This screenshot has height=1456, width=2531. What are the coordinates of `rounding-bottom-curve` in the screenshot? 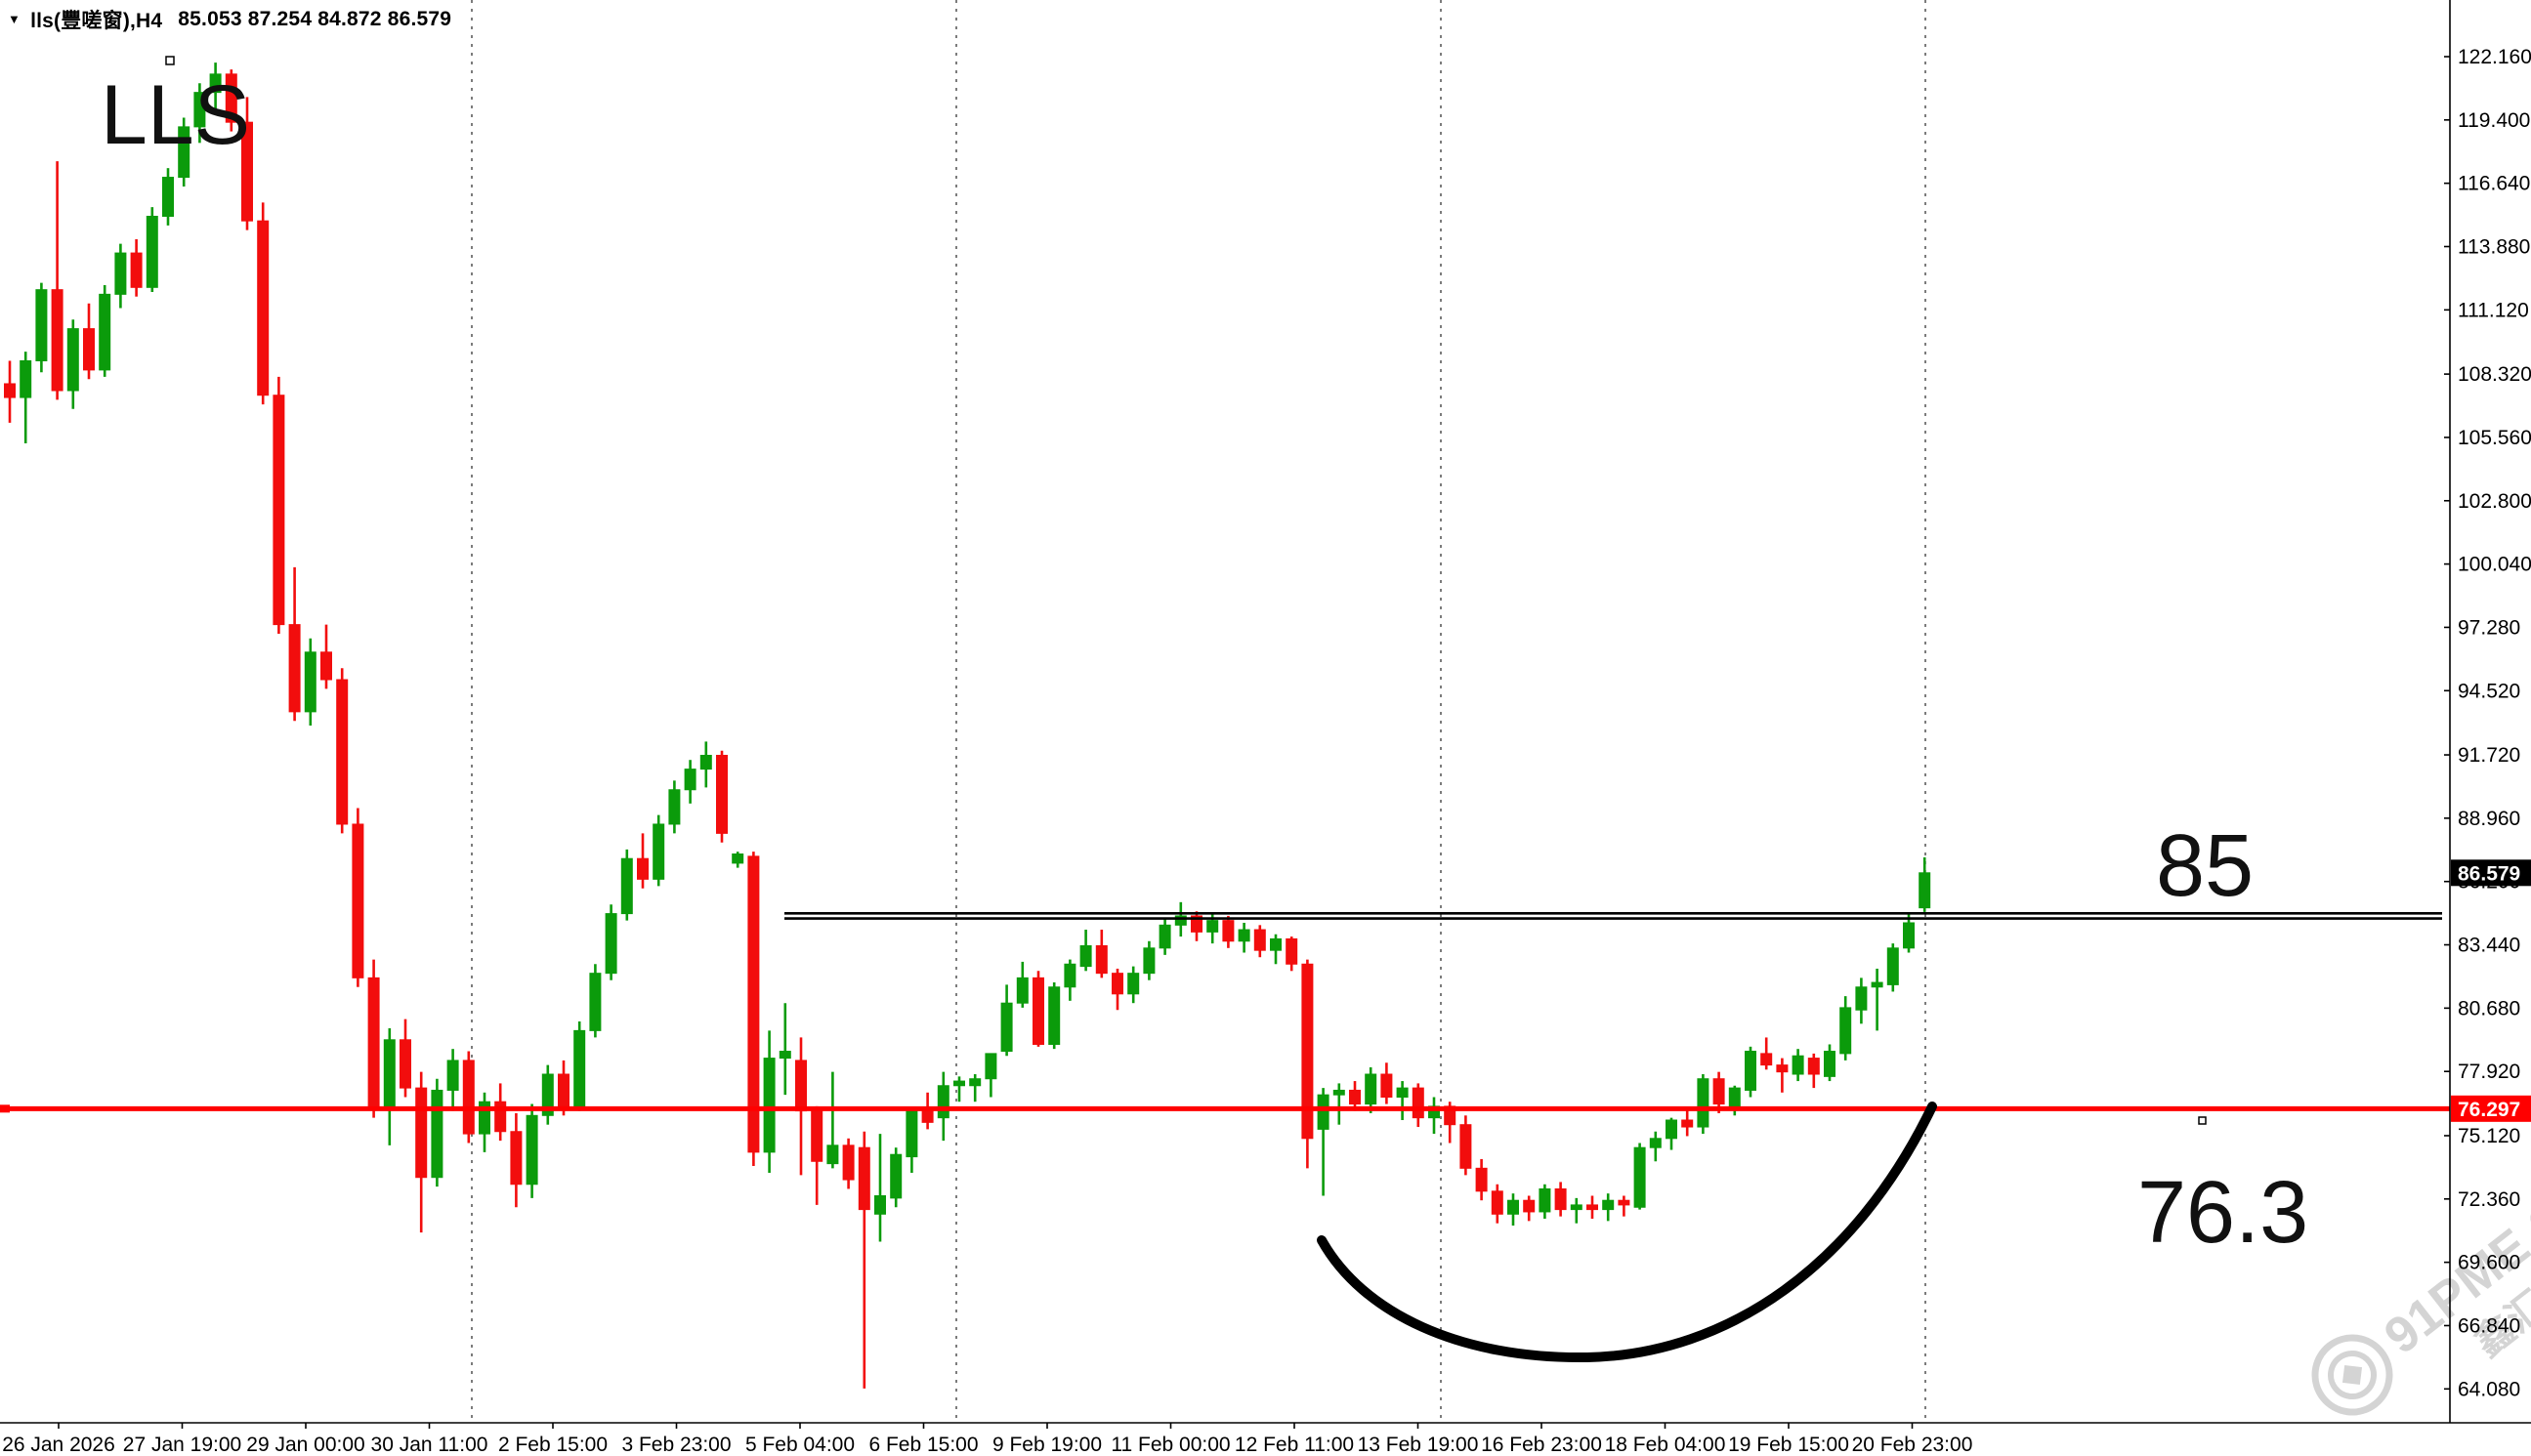 It's located at (1627, 1232).